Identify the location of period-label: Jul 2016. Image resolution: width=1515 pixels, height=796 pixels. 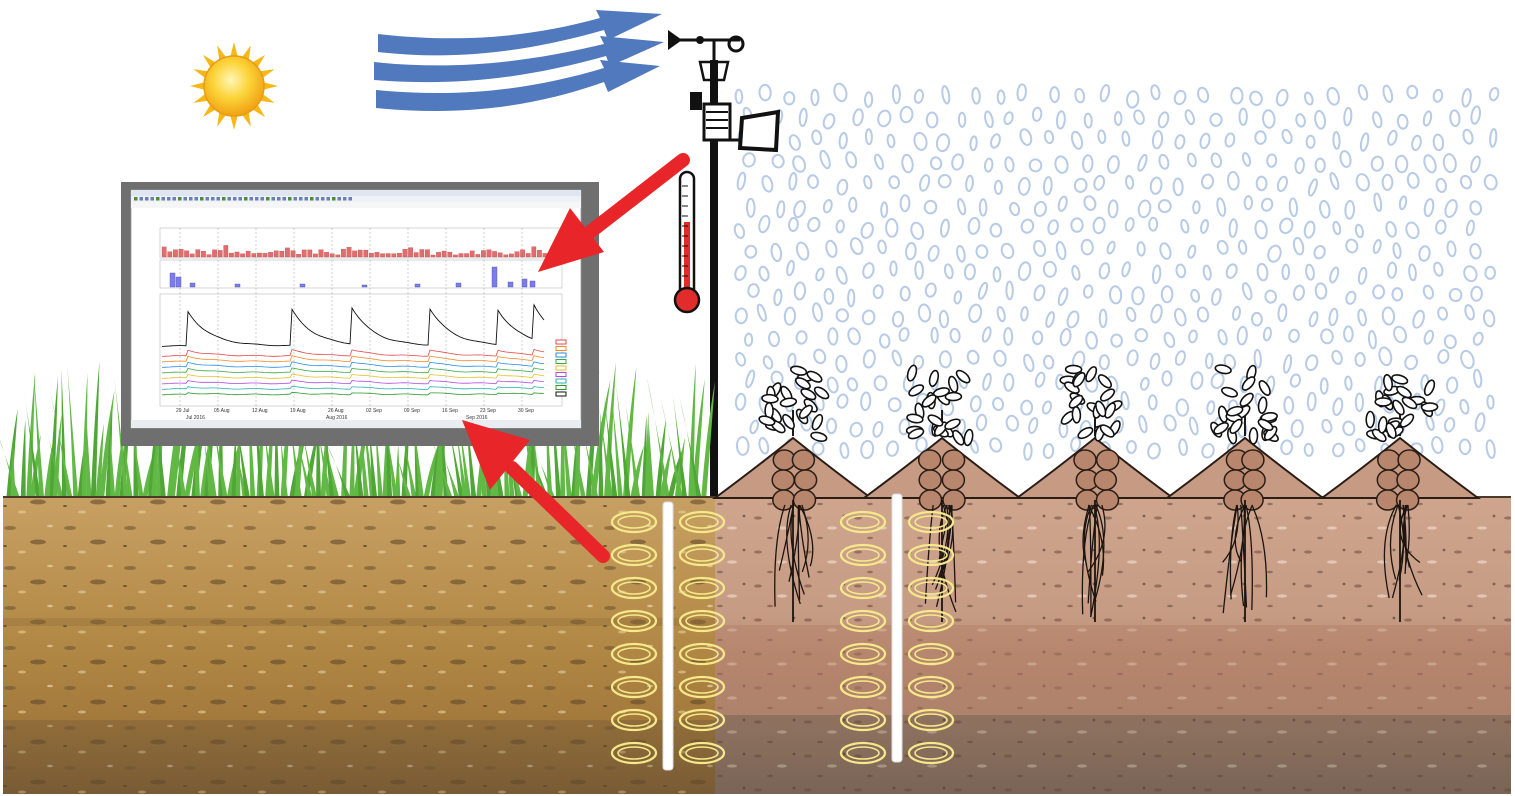
(195, 418).